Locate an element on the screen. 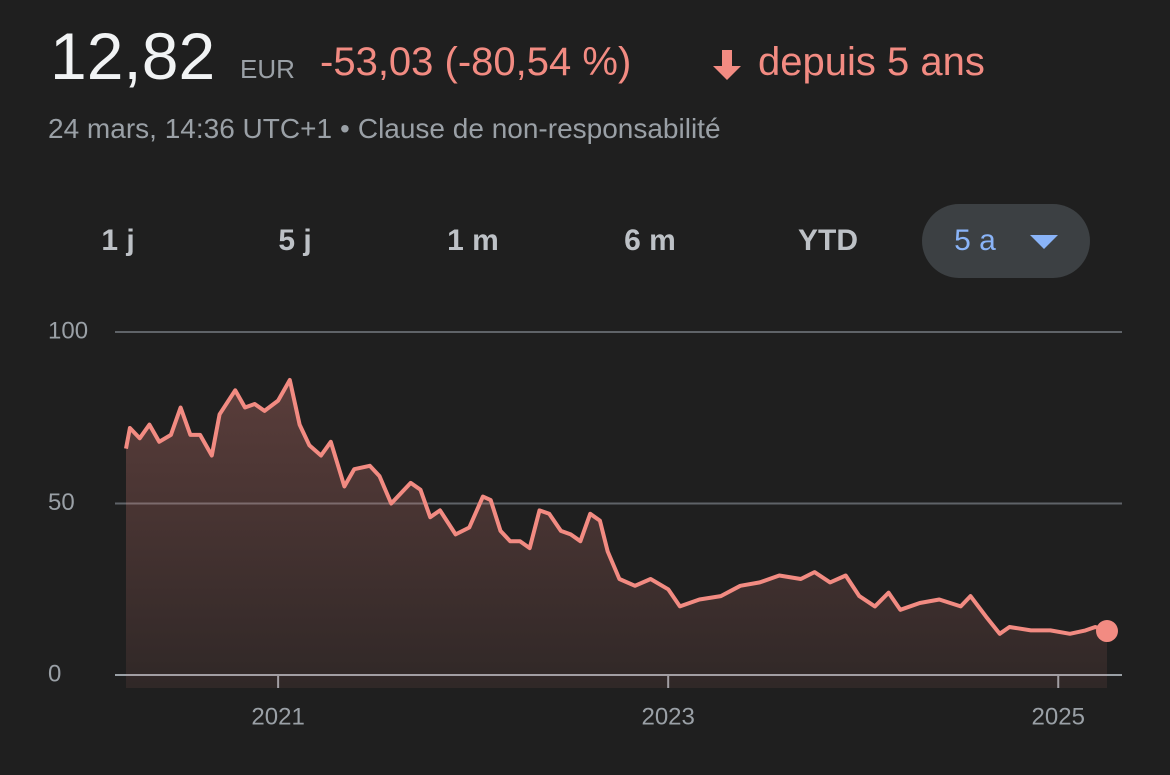 The image size is (1170, 775). period: depuis 5 ans is located at coordinates (871, 62).